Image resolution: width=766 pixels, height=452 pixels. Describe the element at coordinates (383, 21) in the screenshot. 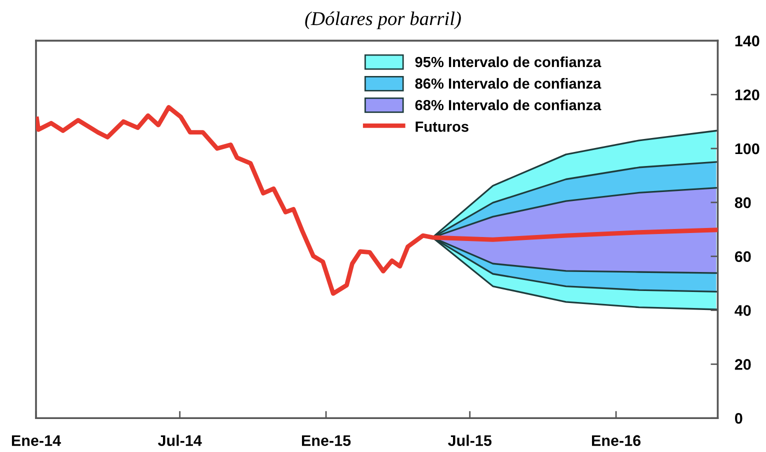

I see `chart-subtitle: (Dólares por barril)` at that location.